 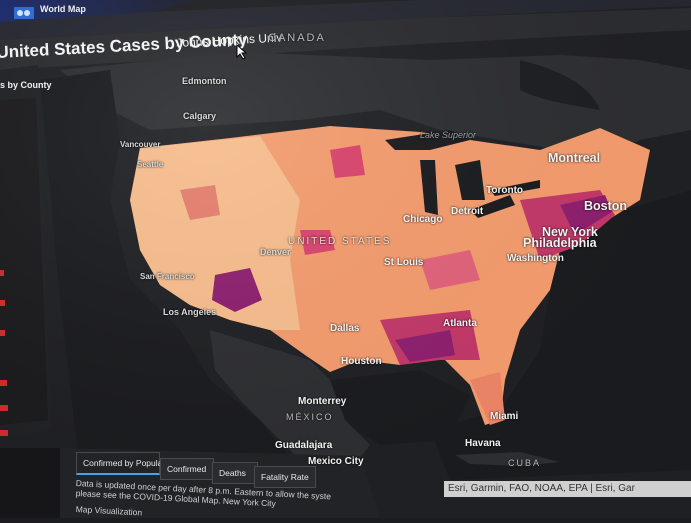 What do you see at coordinates (483, 443) in the screenshot?
I see `city-havana: Havana` at bounding box center [483, 443].